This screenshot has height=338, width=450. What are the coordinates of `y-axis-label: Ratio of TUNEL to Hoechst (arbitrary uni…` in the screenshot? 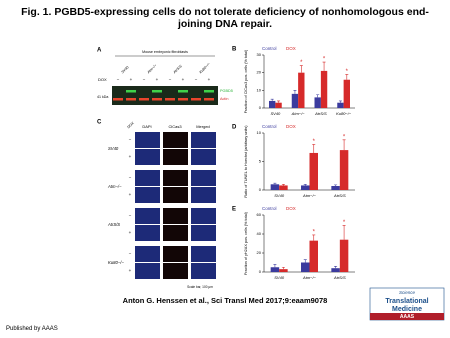 It's located at (246, 161).